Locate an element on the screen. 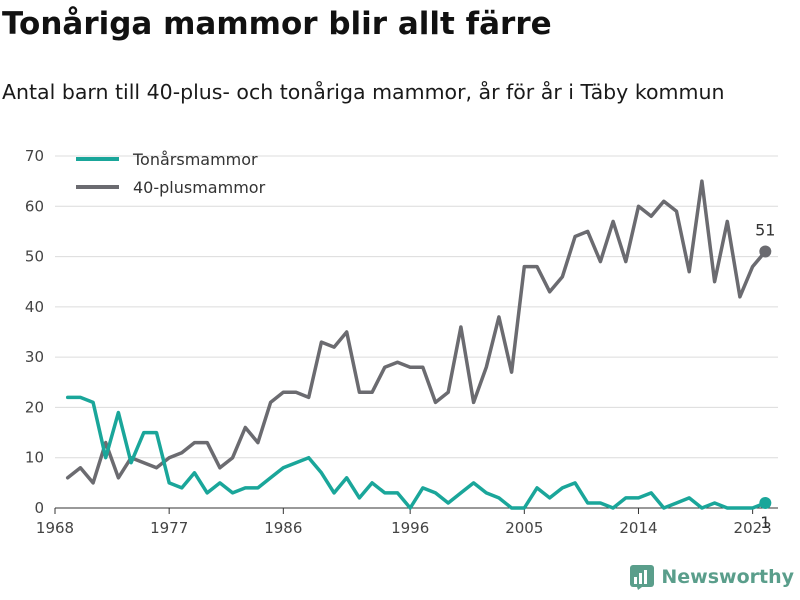  y-tick-label: 60 is located at coordinates (34, 206).